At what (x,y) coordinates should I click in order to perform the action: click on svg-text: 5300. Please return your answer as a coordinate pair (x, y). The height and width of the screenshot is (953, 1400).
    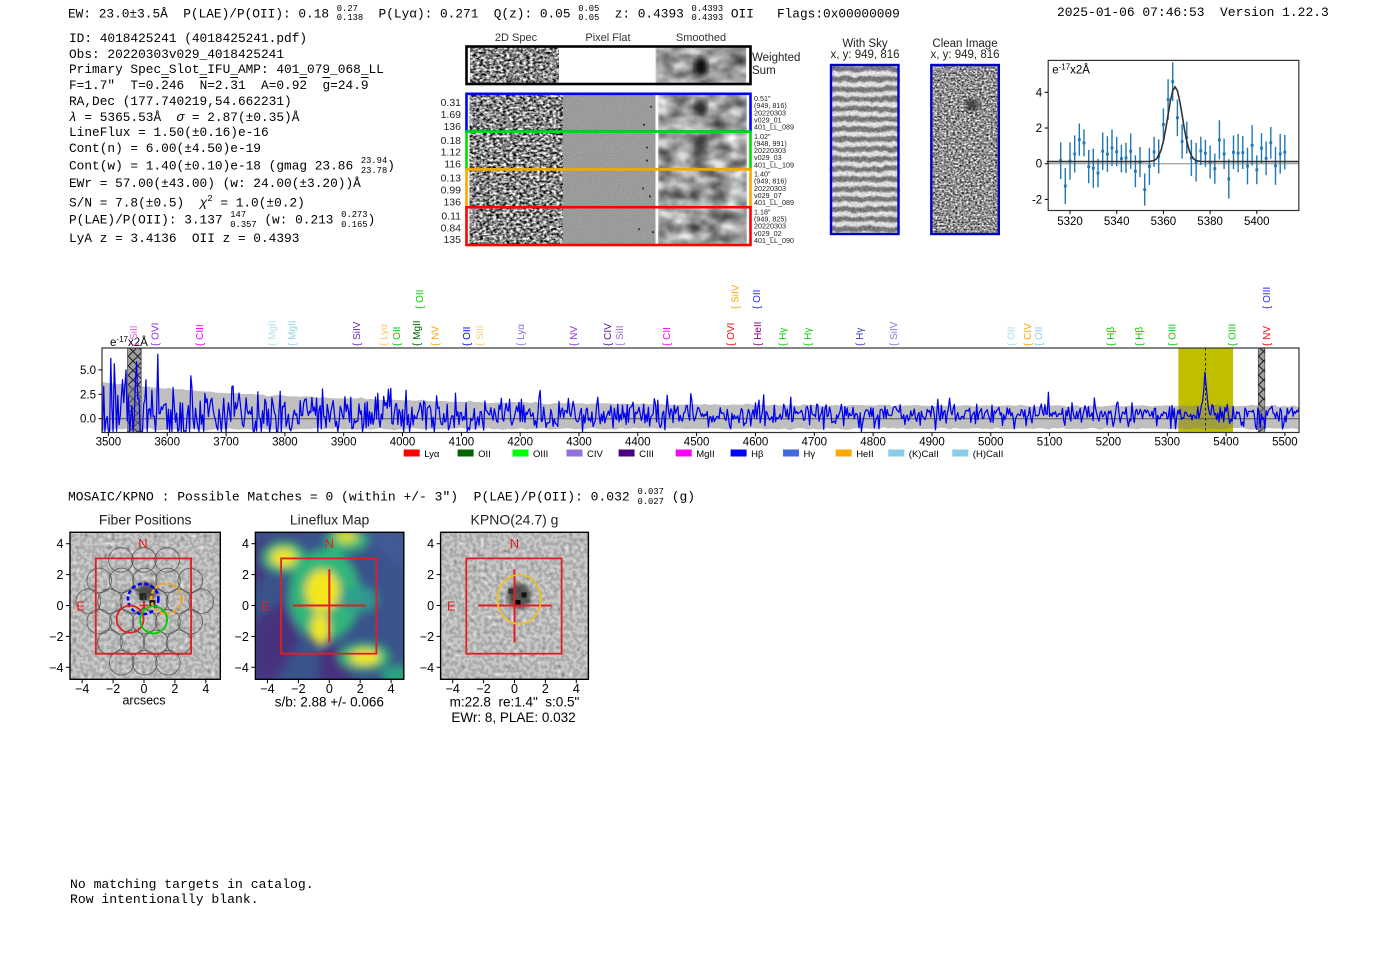
    Looking at the image, I should click on (1168, 443).